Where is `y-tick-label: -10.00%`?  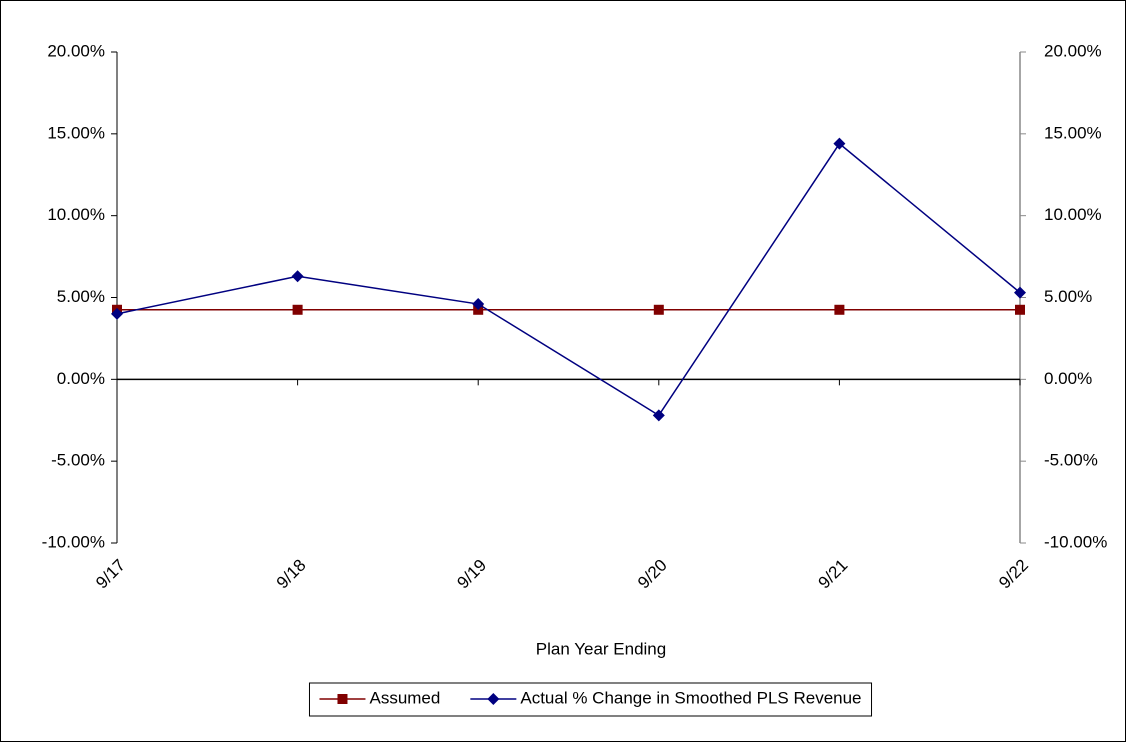
y-tick-label: -10.00% is located at coordinates (73, 541).